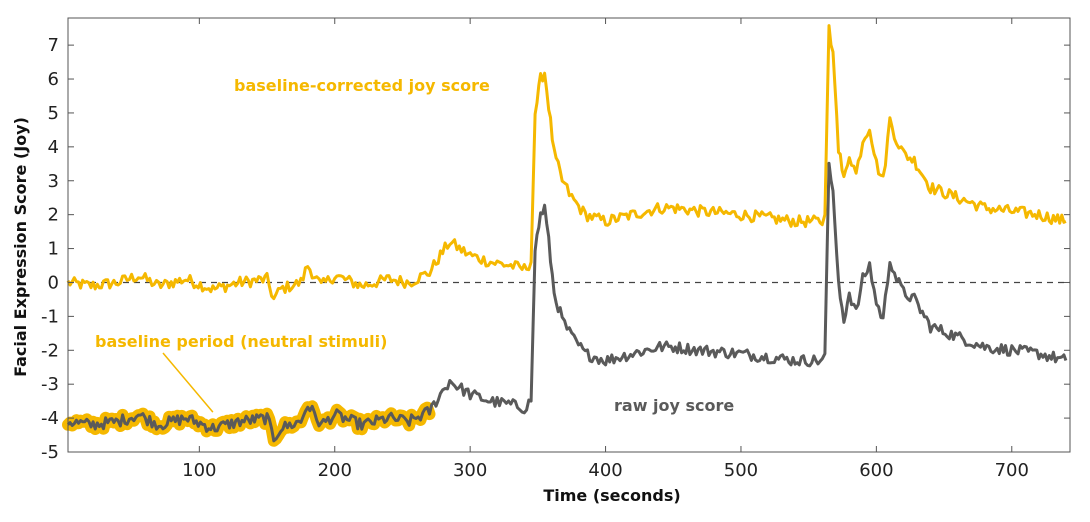 Image resolution: width=1090 pixels, height=522 pixels. Describe the element at coordinates (335, 470) in the screenshot. I see `x-tick-label: 200` at that location.